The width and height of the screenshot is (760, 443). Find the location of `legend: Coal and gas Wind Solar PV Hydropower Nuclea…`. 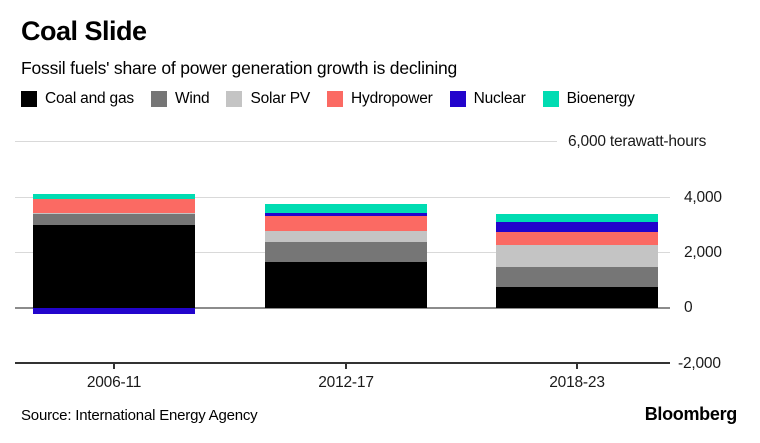

legend: Coal and gas Wind Solar PV Hydropower Nuclea… is located at coordinates (336, 99).